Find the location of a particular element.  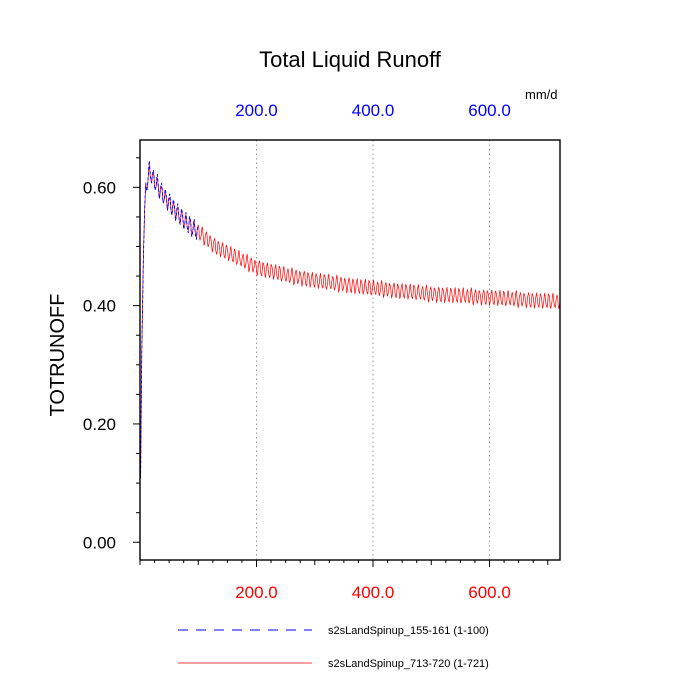

x-top-tick-label-0: 200.0 is located at coordinates (256, 110).